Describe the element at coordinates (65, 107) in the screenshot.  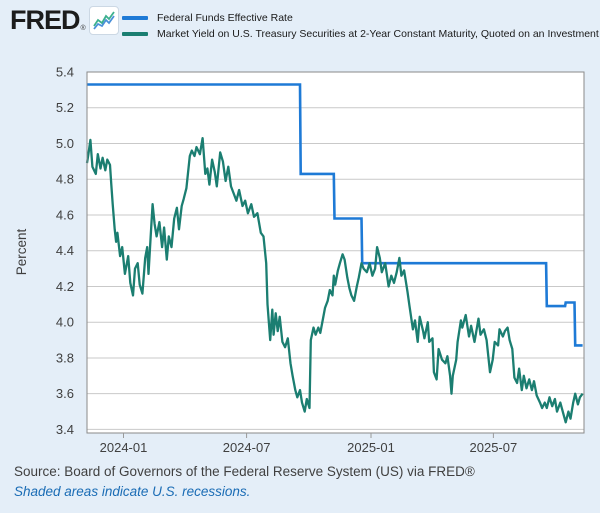
I see `y-tick-label: 5.2` at that location.